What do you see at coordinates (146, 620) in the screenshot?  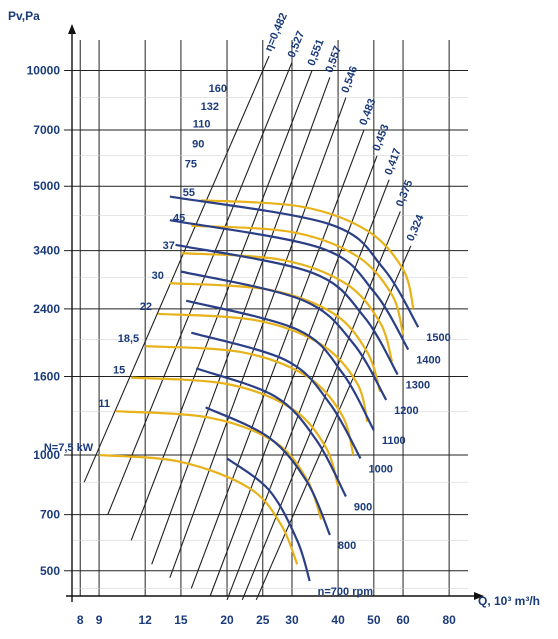 I see `x-tick-label: 12` at bounding box center [146, 620].